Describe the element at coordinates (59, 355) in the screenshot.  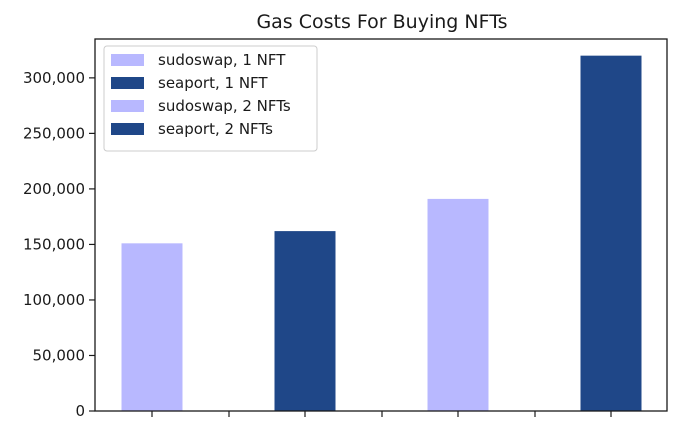
I see `y-tick-label-1: 50,000` at that location.